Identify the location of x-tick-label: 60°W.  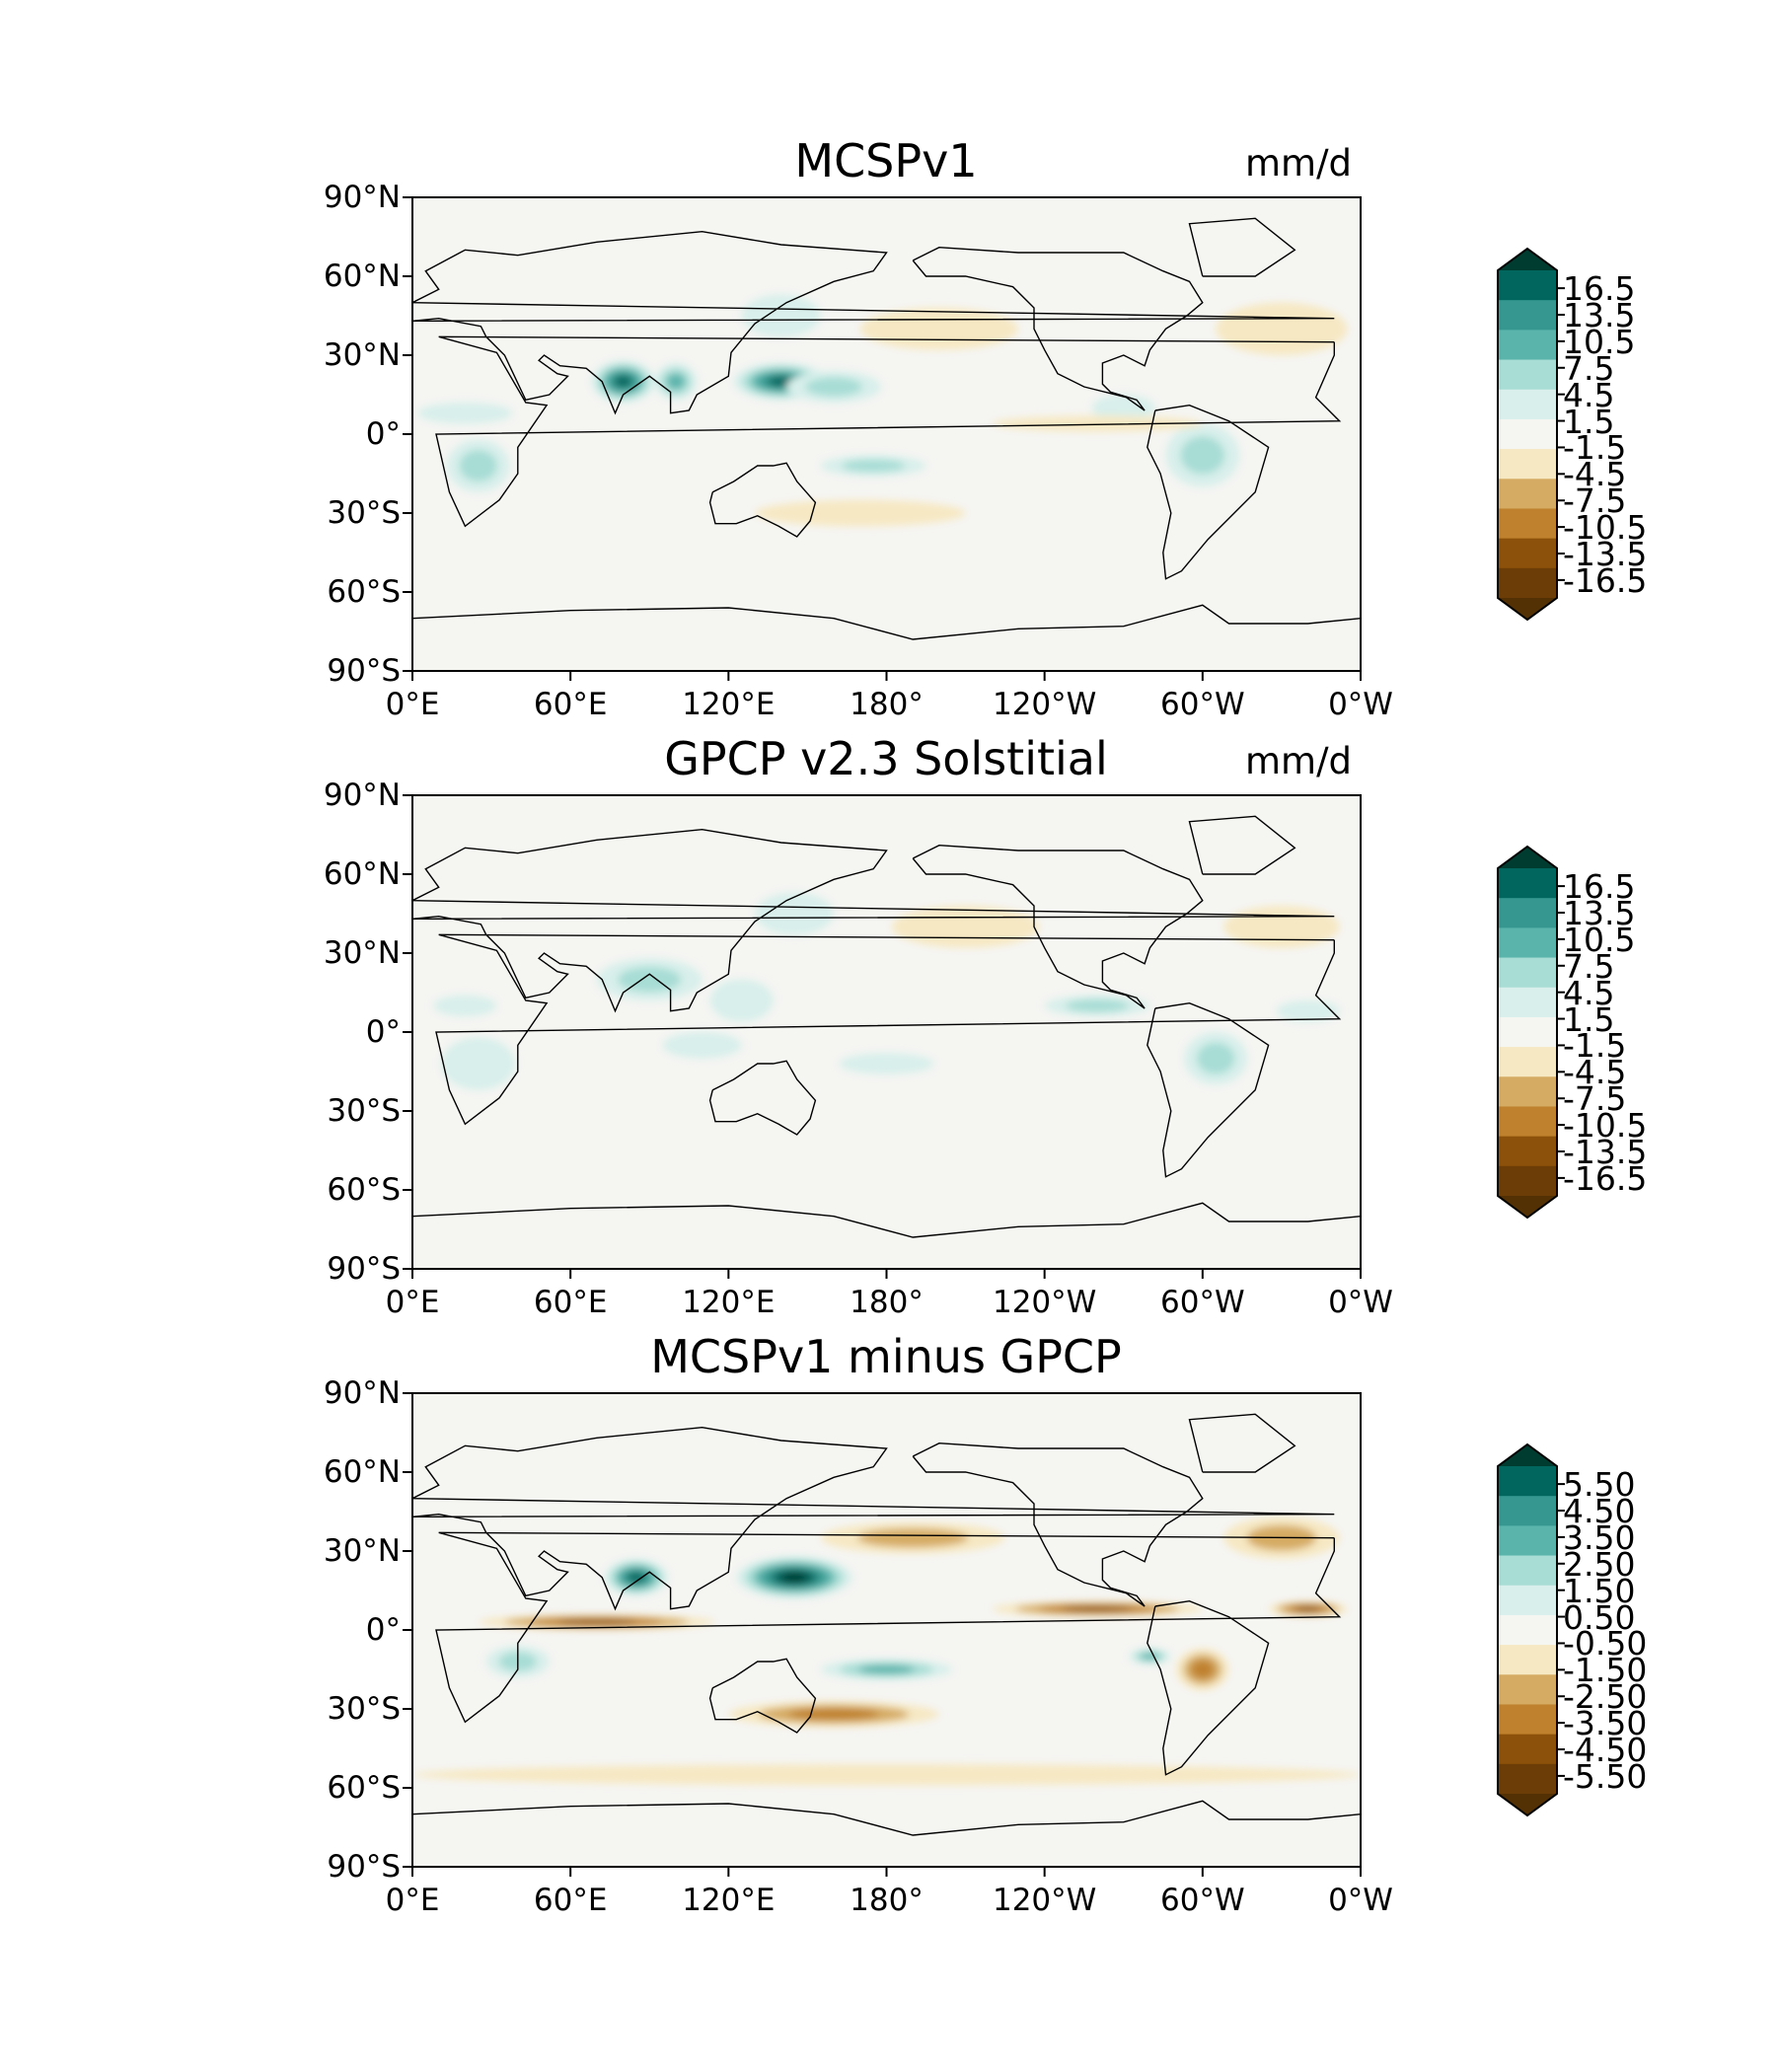
(1202, 1303).